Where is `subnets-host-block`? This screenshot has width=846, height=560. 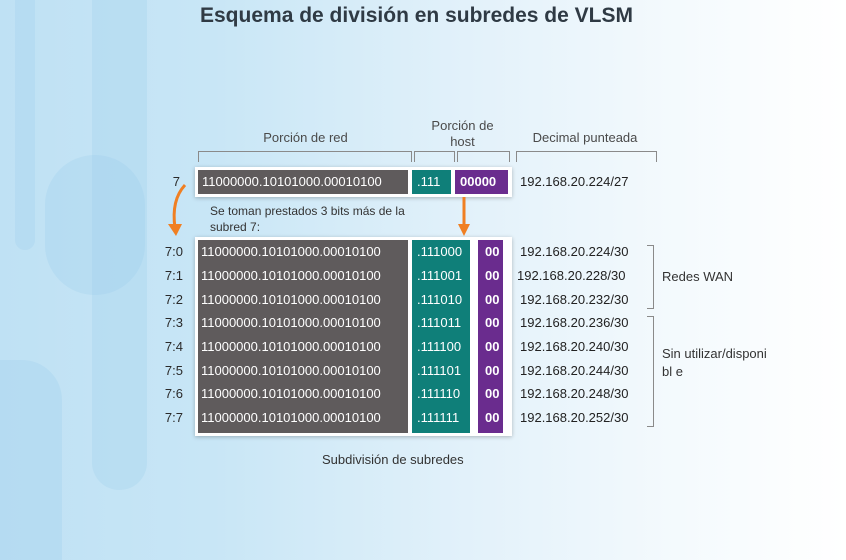 subnets-host-block is located at coordinates (441, 336).